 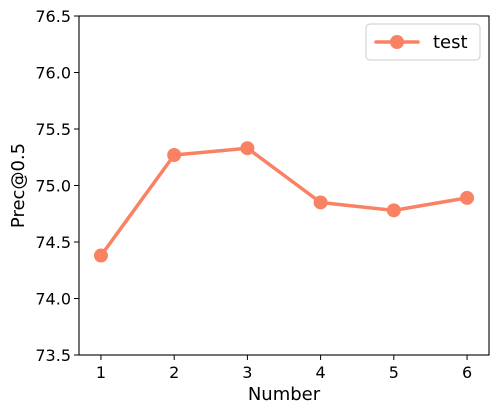 I want to click on y-tick-label: 76.0, so click(x=53, y=73).